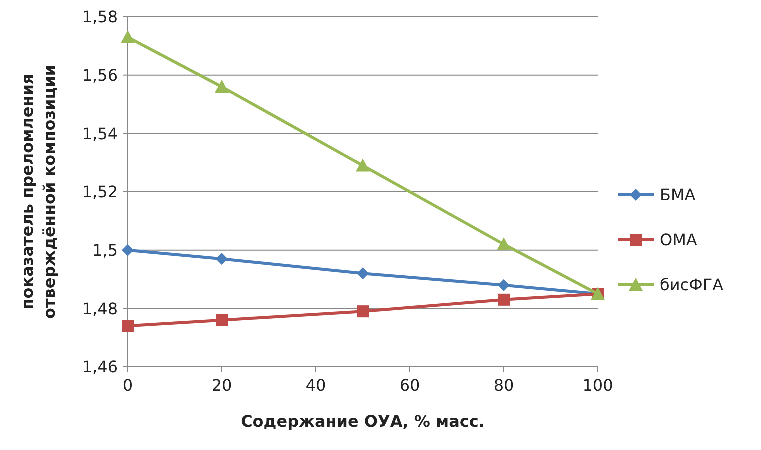 The width and height of the screenshot is (761, 450). What do you see at coordinates (128, 385) in the screenshot?
I see `x-tick-label: 0` at bounding box center [128, 385].